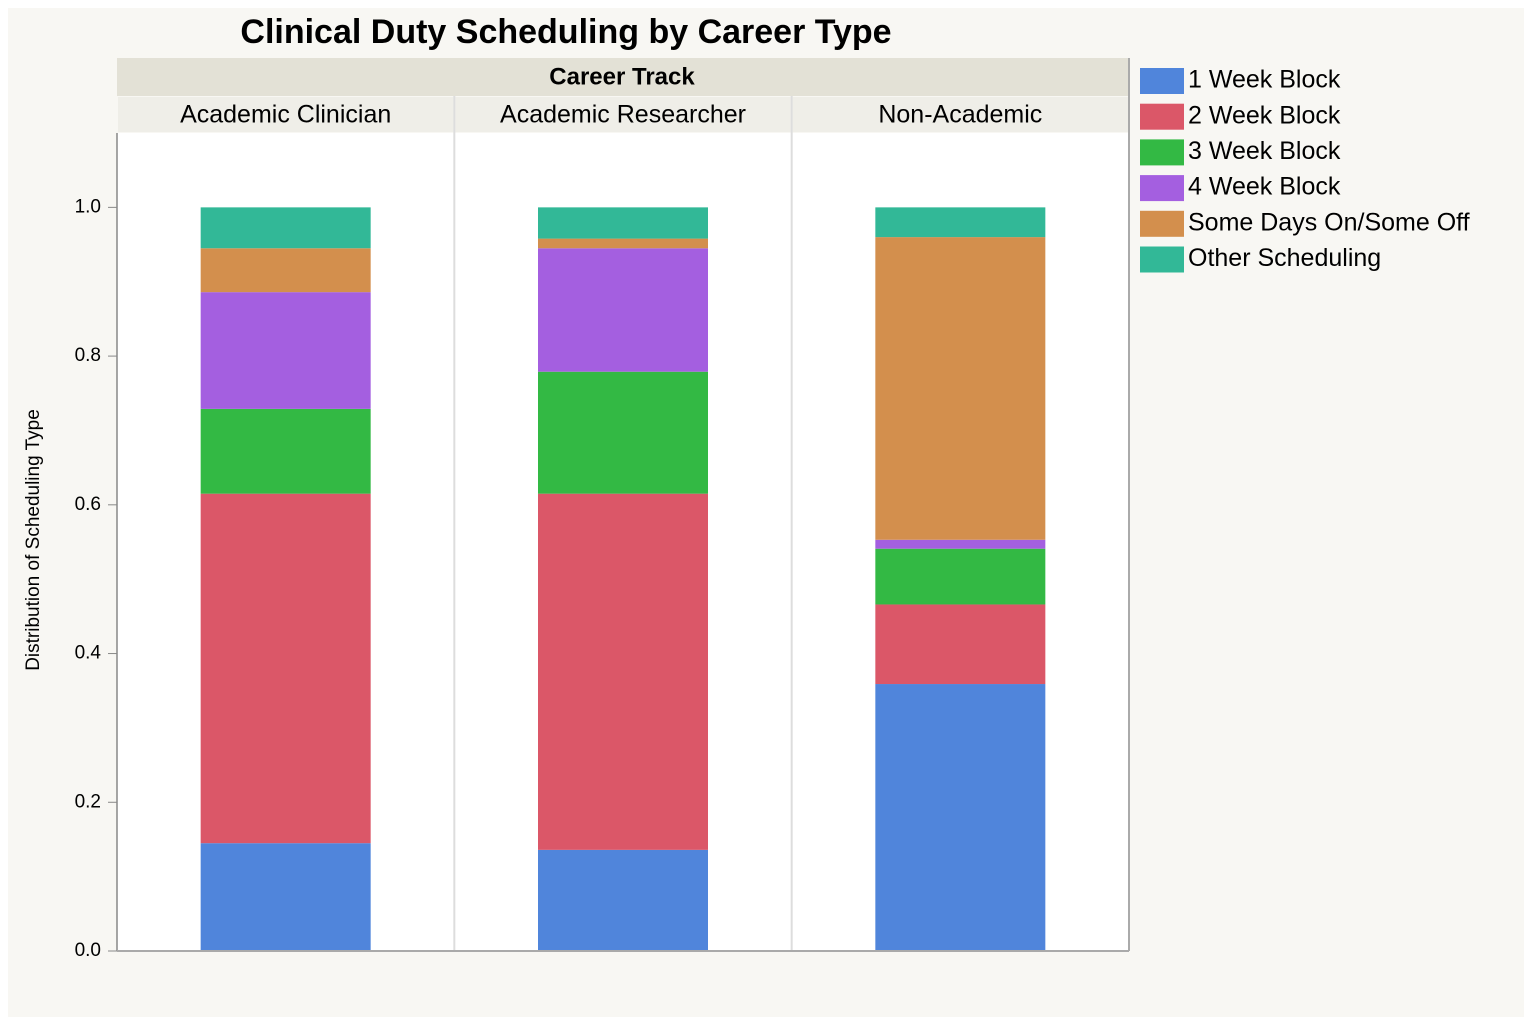 The height and width of the screenshot is (1017, 1532). I want to click on category-label: Academic Researcher, so click(623, 115).